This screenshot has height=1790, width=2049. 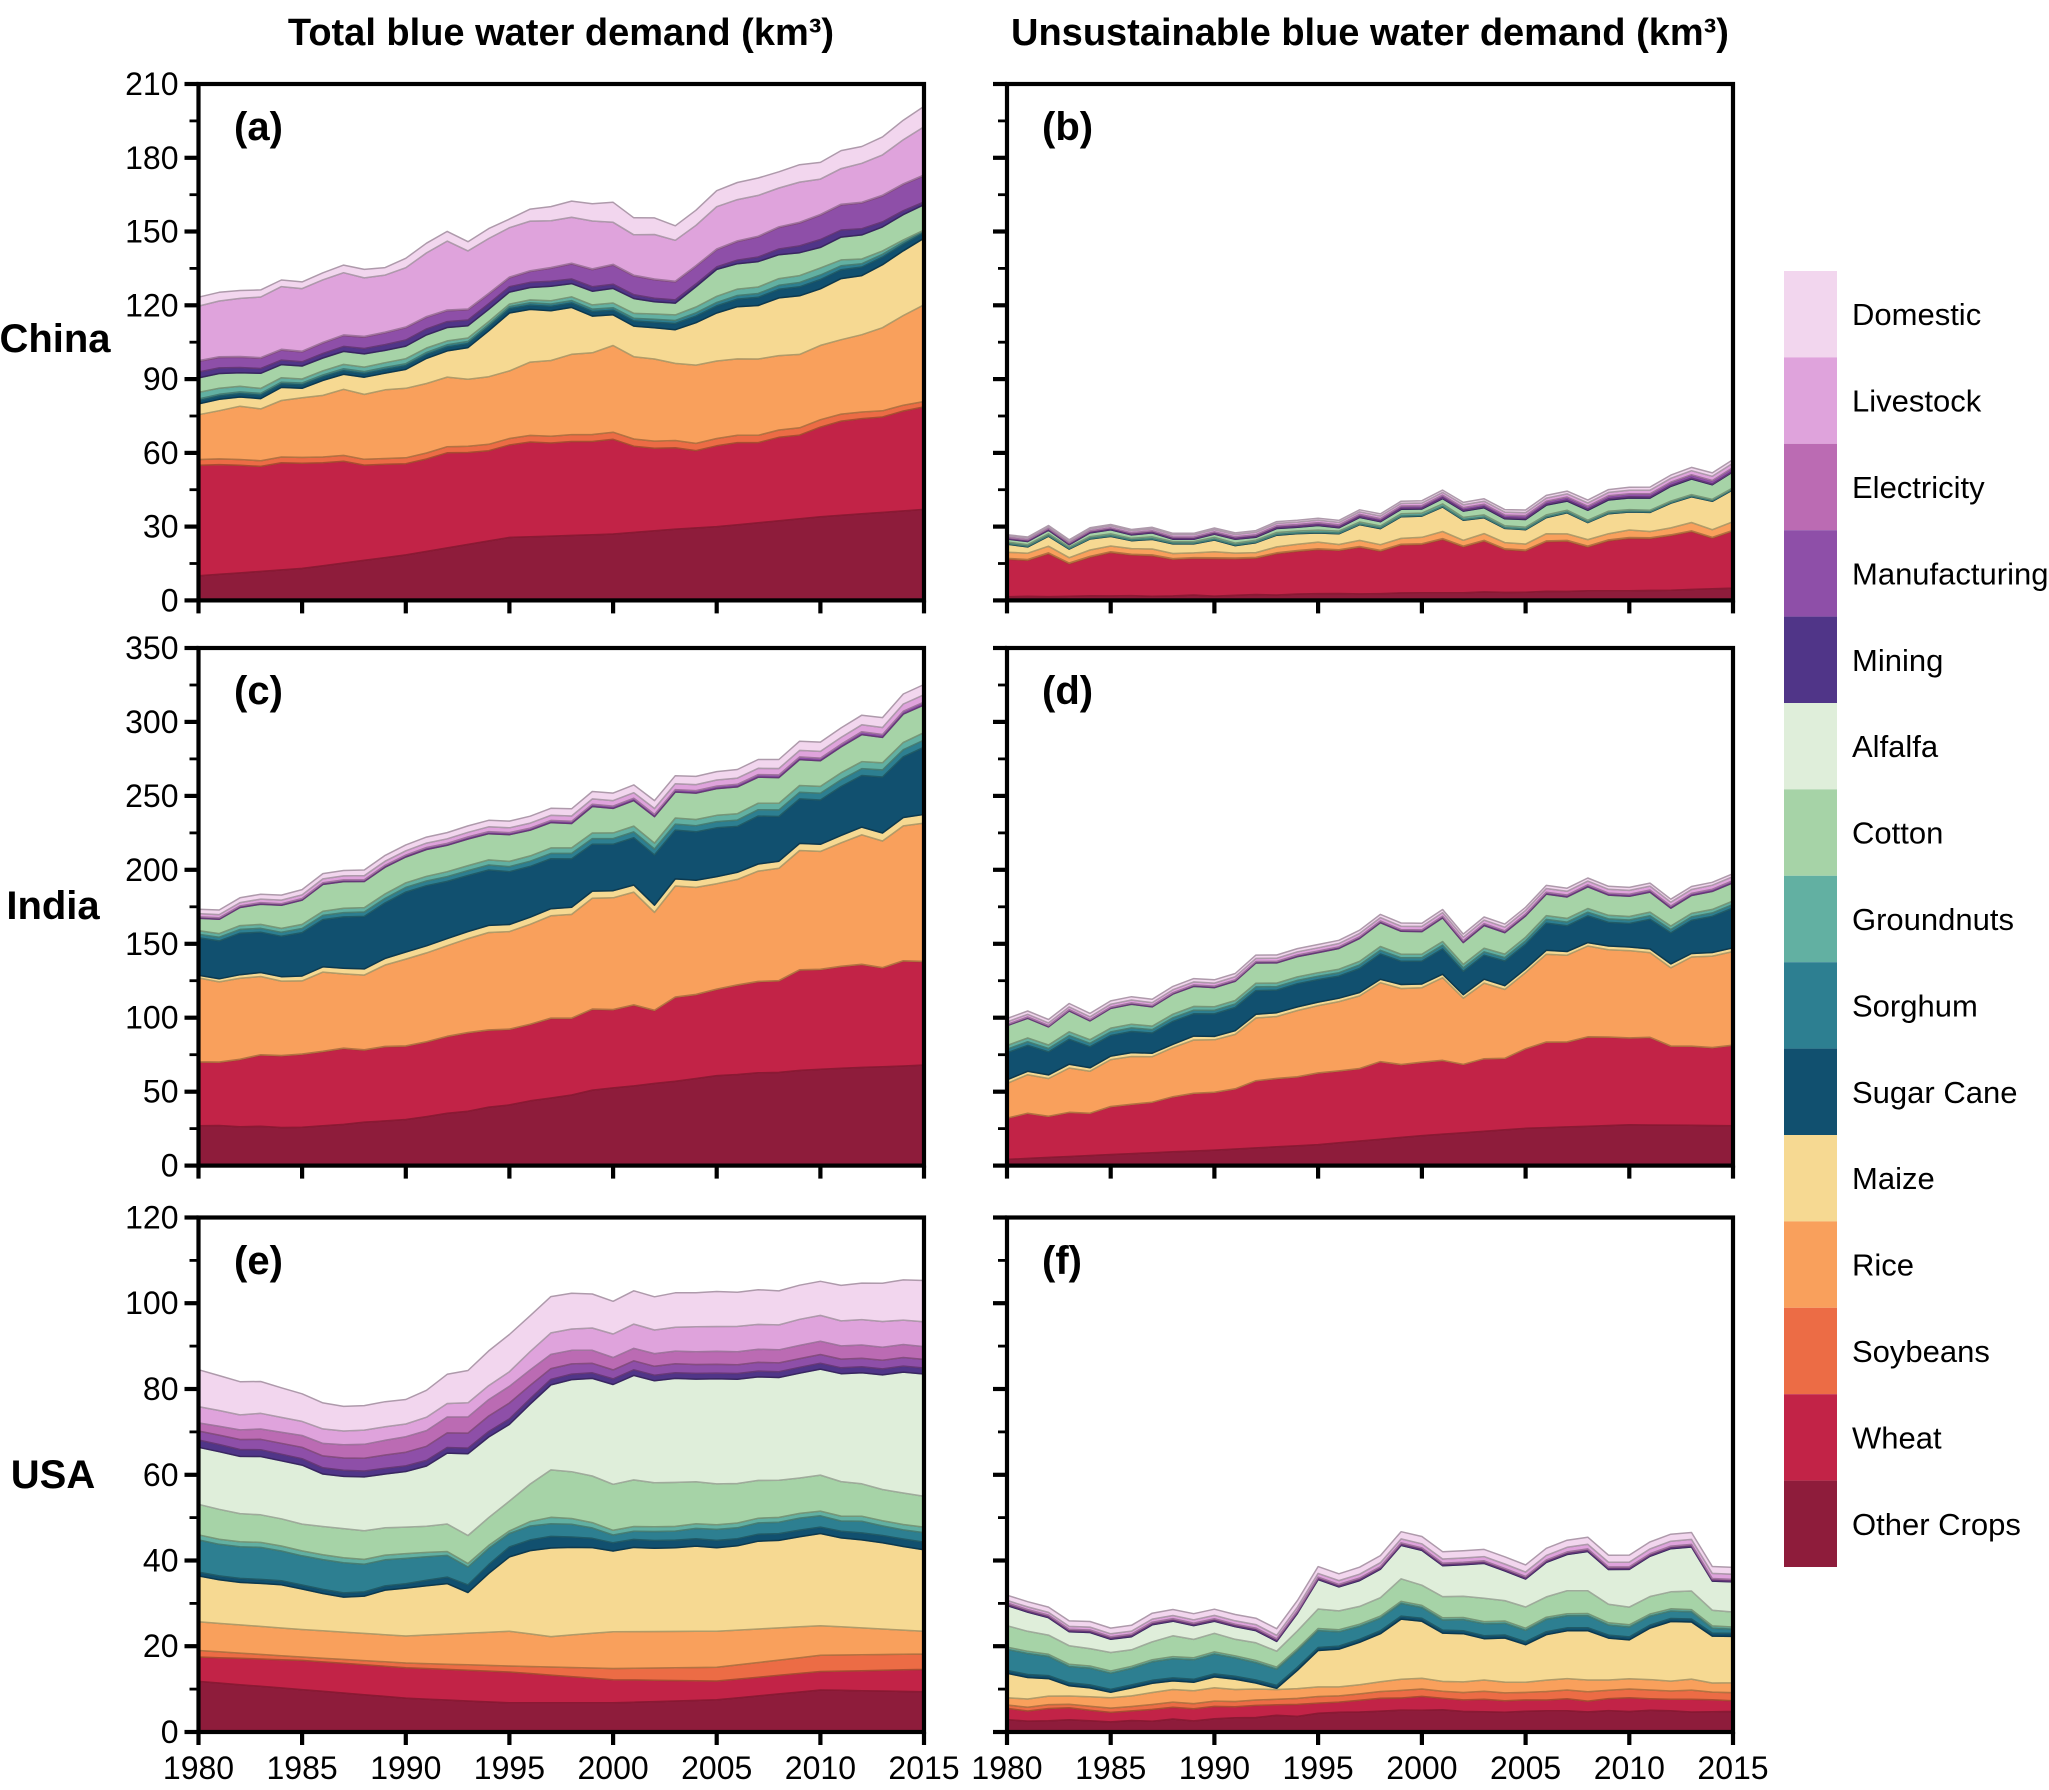 I want to click on svg-text: Rice, so click(x=1883, y=1265).